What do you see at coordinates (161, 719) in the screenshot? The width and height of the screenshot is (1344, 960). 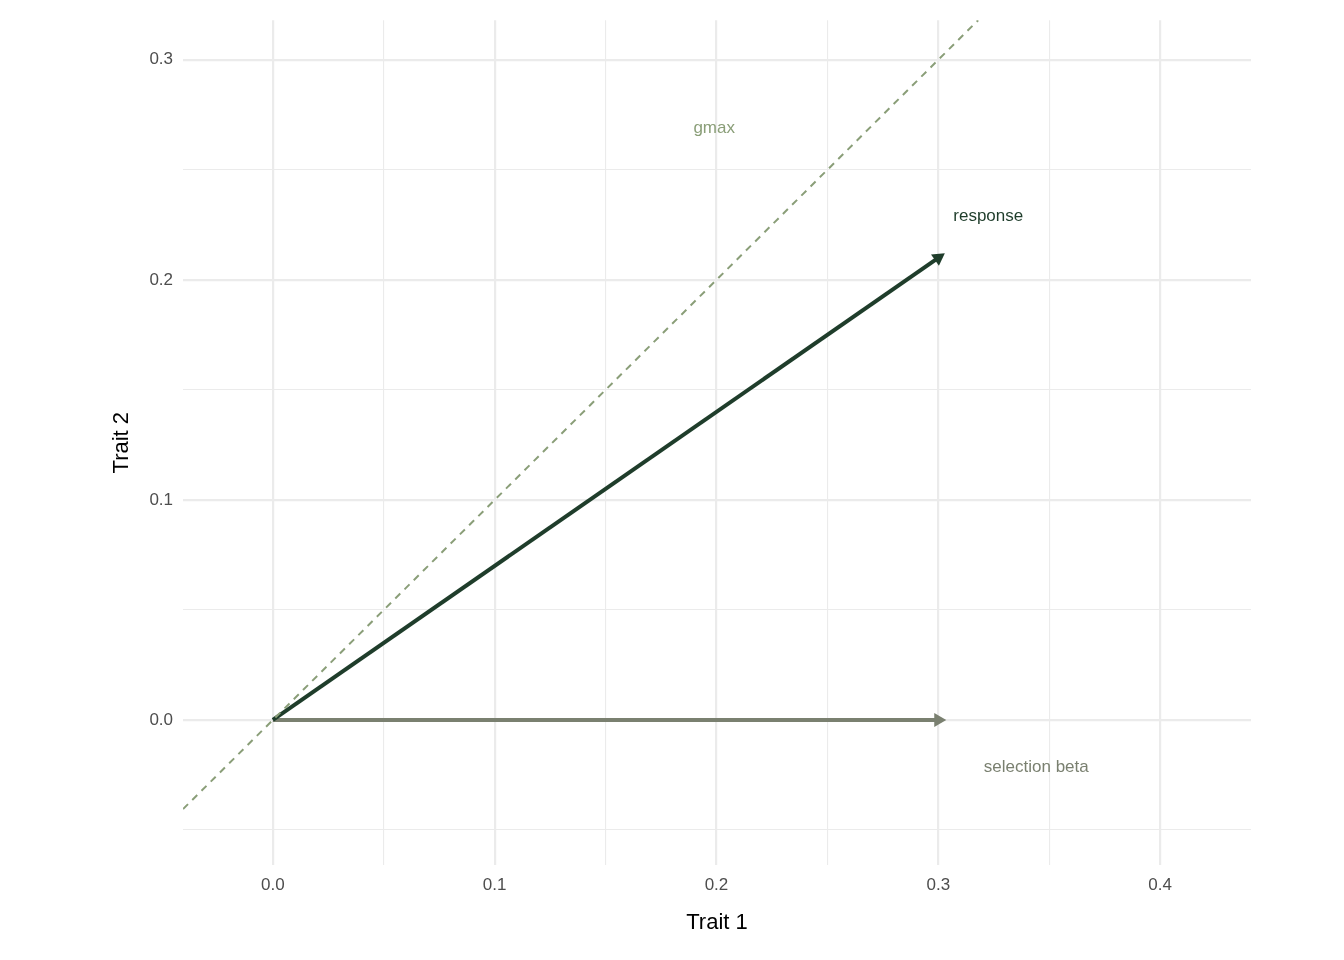 I see `y-tick-label: 0.0` at bounding box center [161, 719].